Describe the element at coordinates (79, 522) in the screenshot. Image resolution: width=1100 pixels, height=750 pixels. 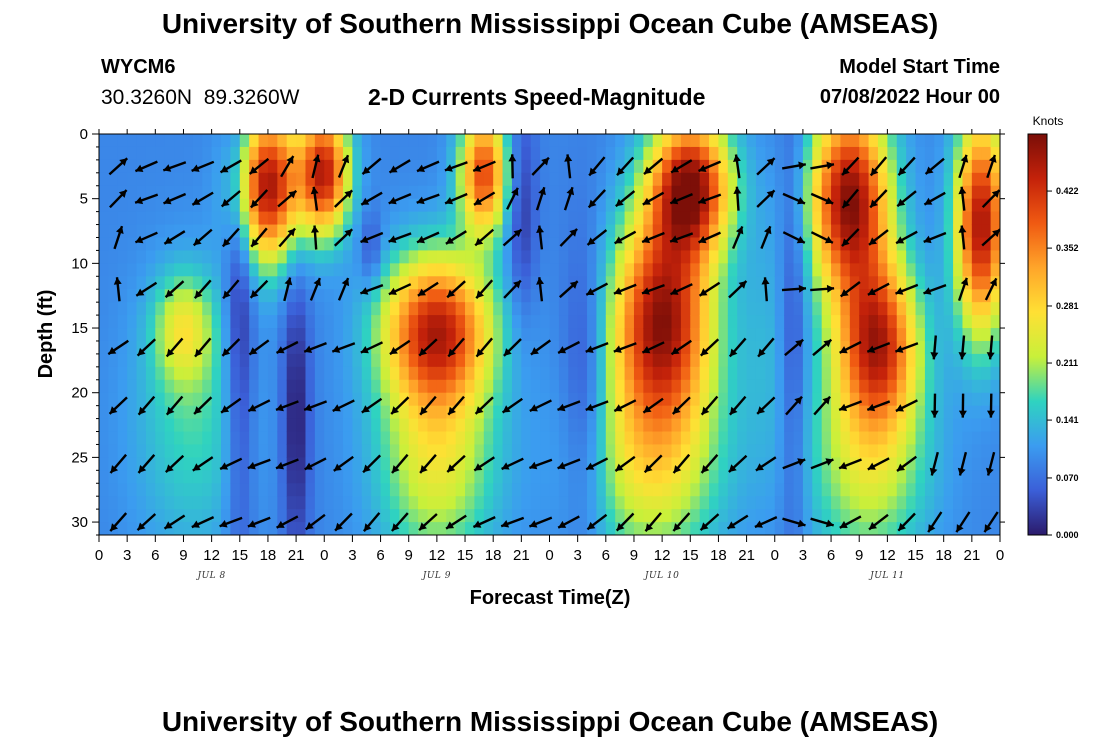
I see `y-tick-label: 30` at that location.